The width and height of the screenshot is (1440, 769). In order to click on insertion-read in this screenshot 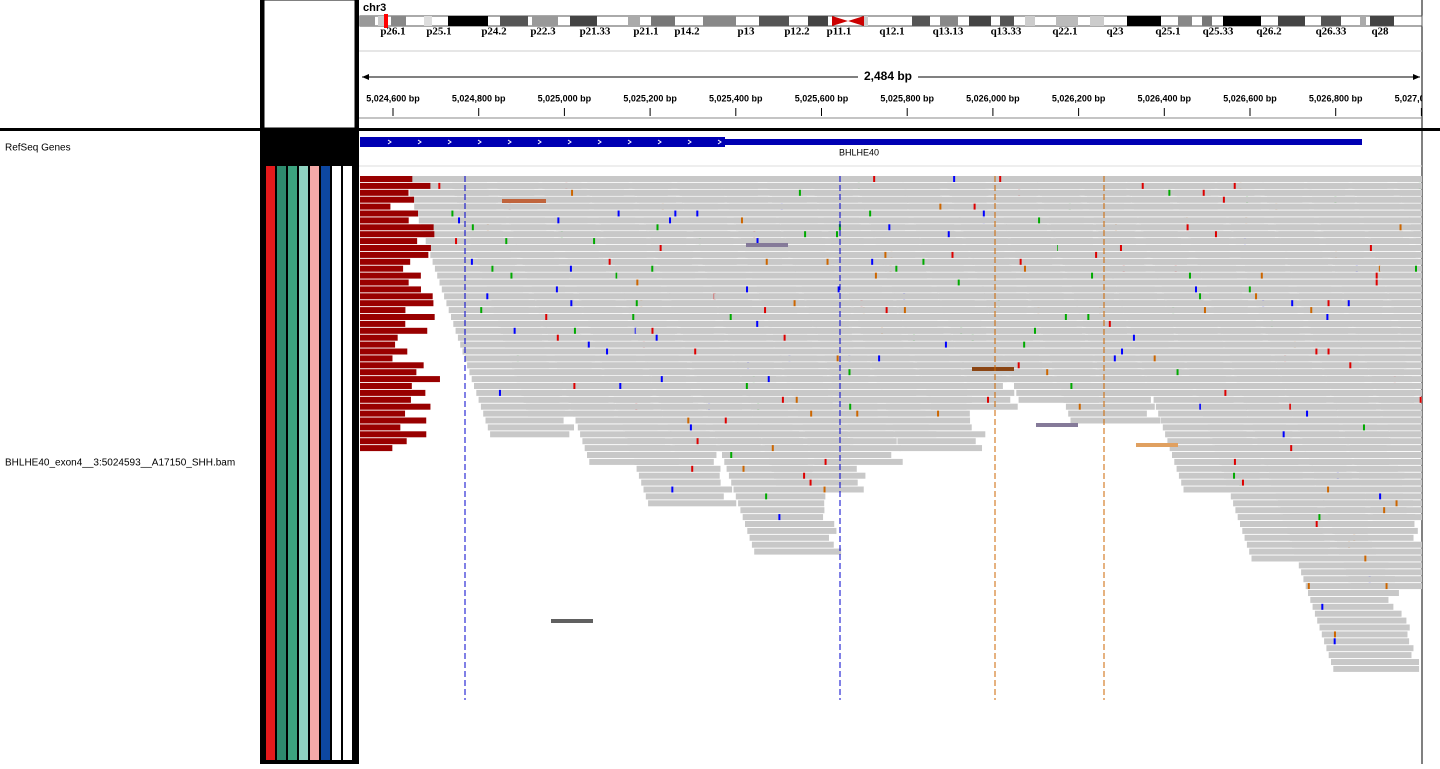, I will do `click(1057, 425)`.